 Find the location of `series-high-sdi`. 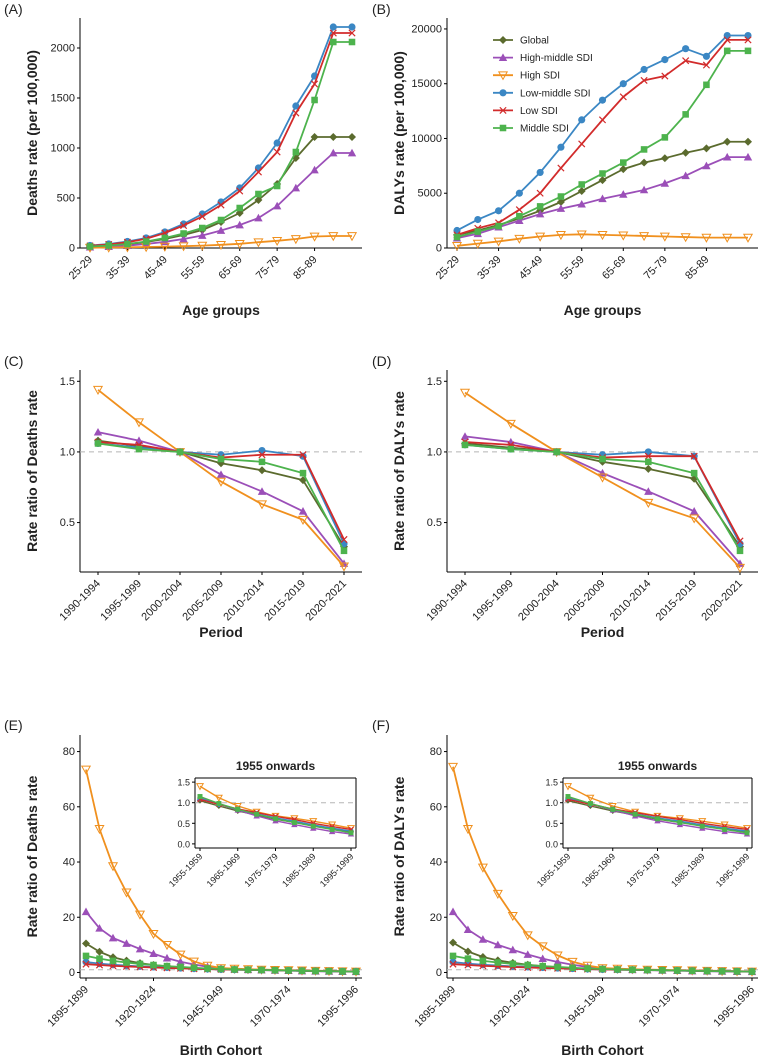

series-high-sdi is located at coordinates (602, 480).